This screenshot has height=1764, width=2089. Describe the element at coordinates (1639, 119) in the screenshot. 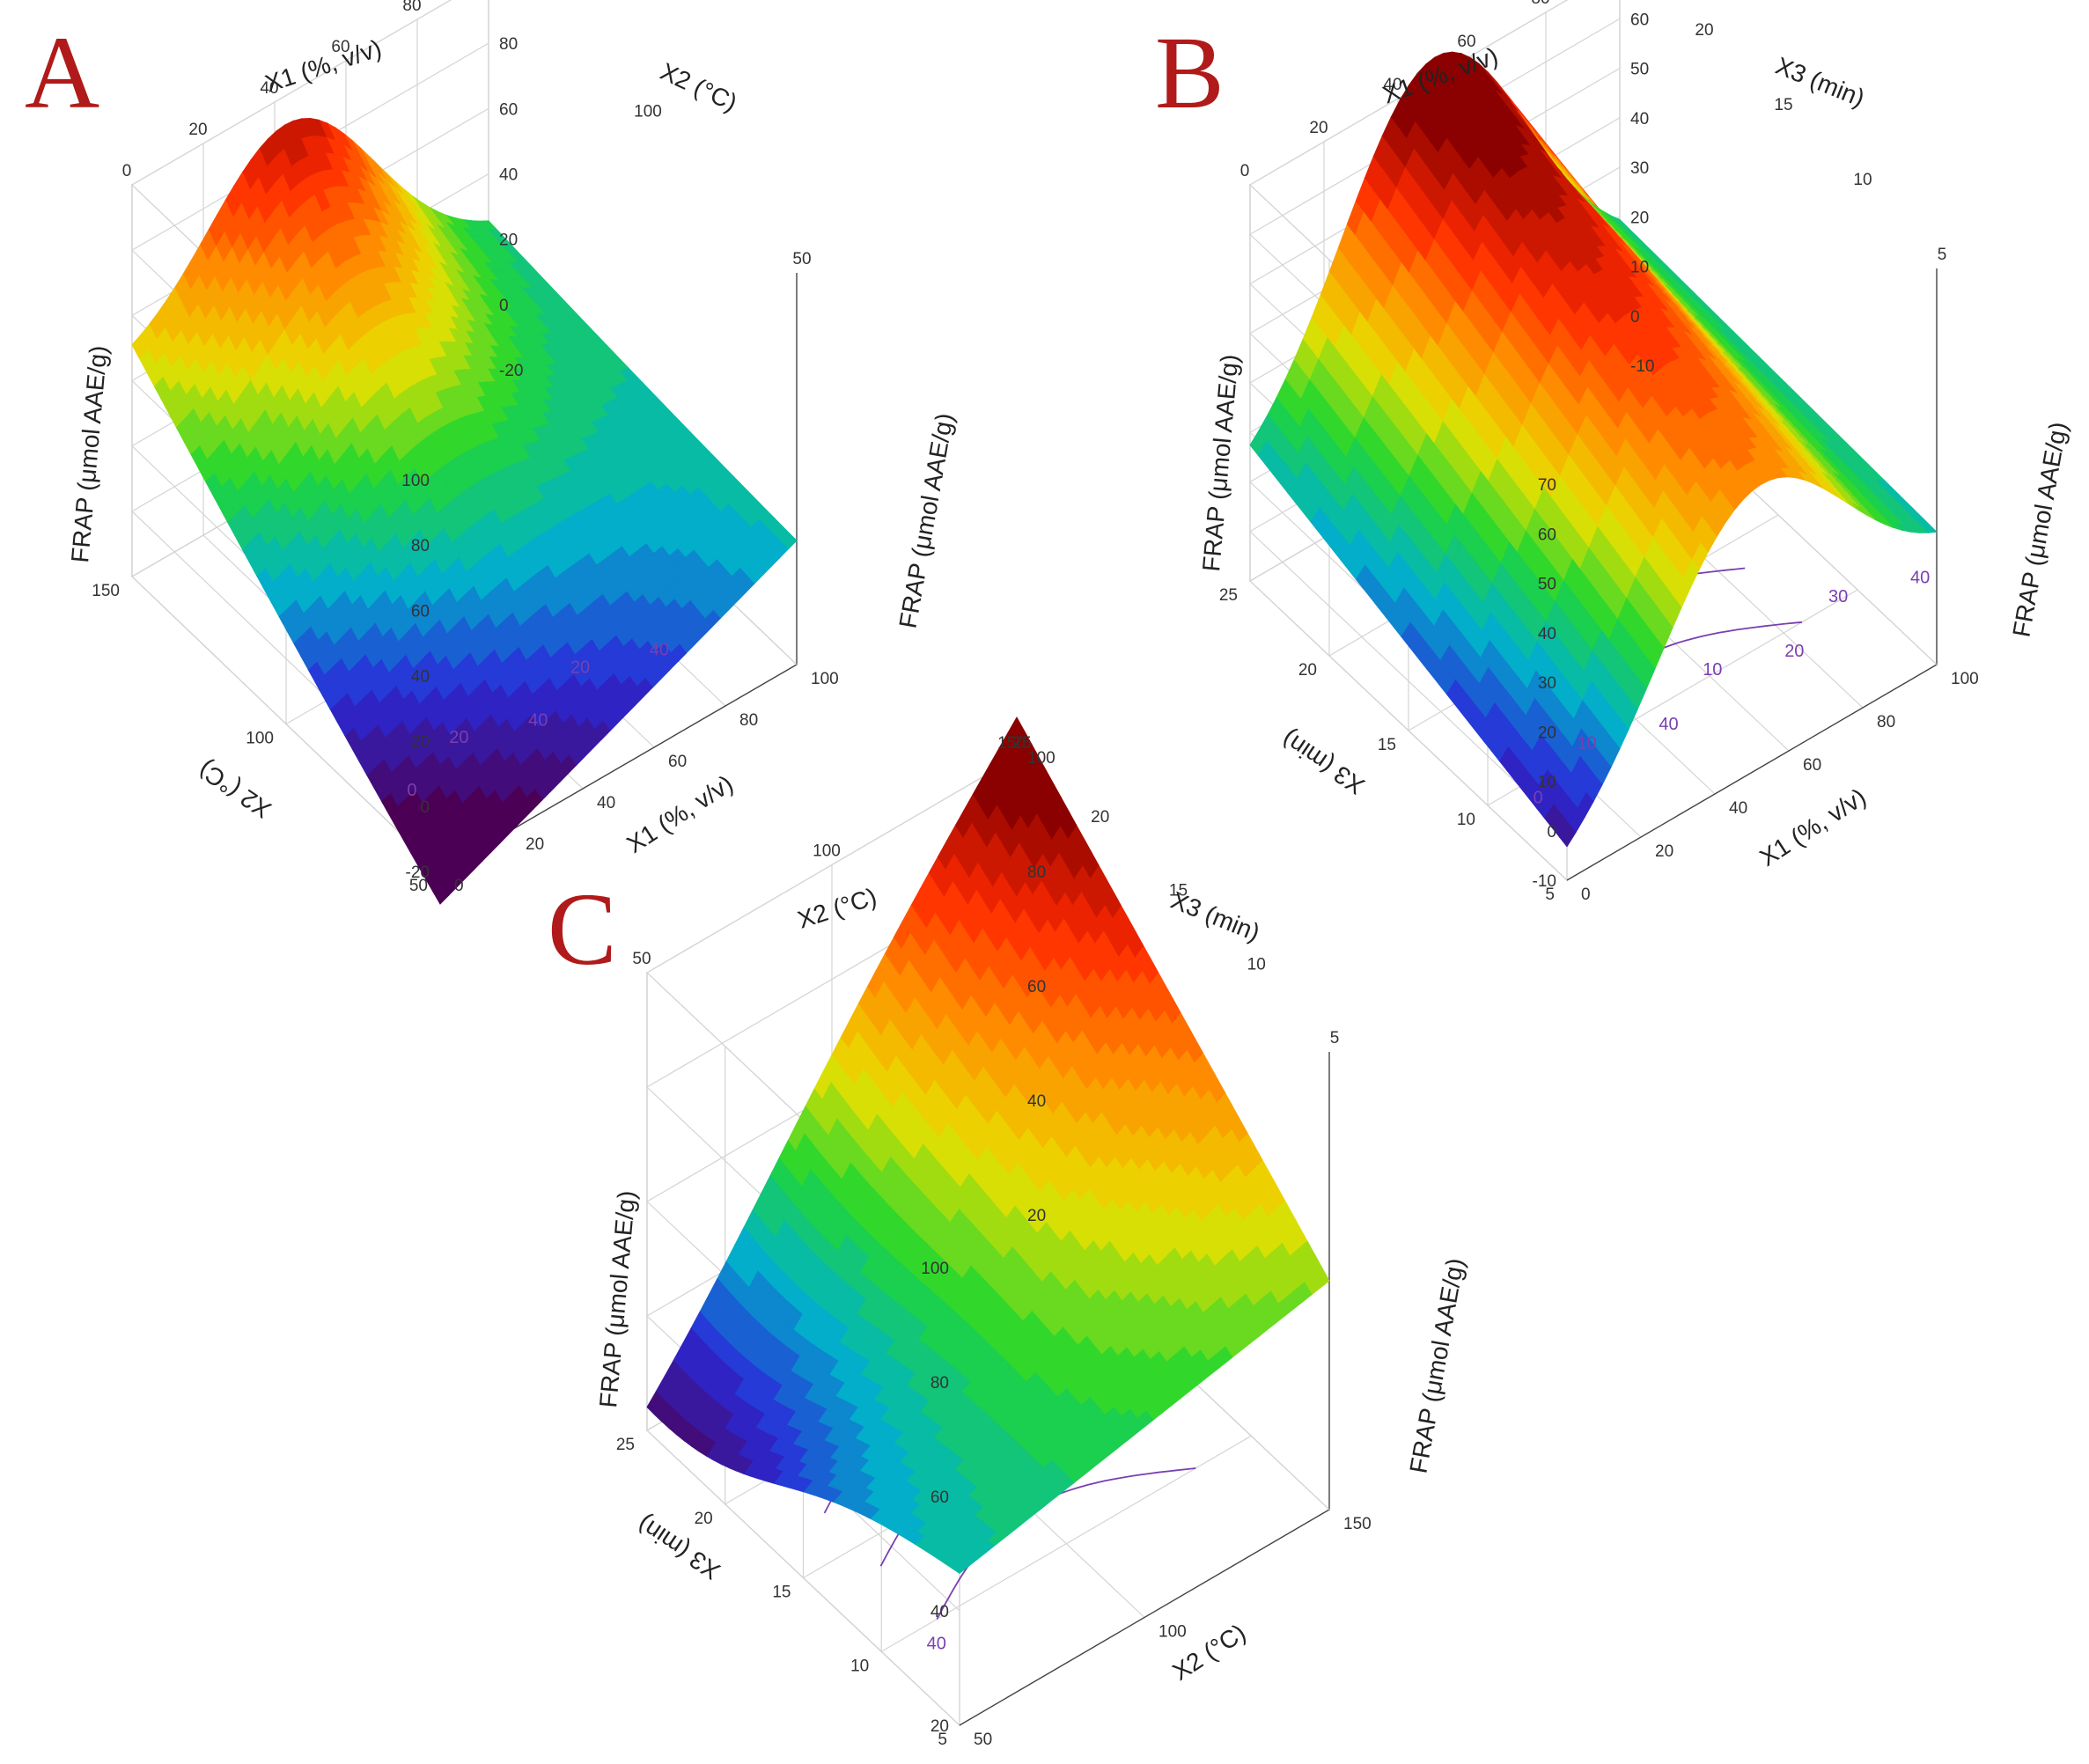

I see `panel-b-z-tick-right: 40` at that location.